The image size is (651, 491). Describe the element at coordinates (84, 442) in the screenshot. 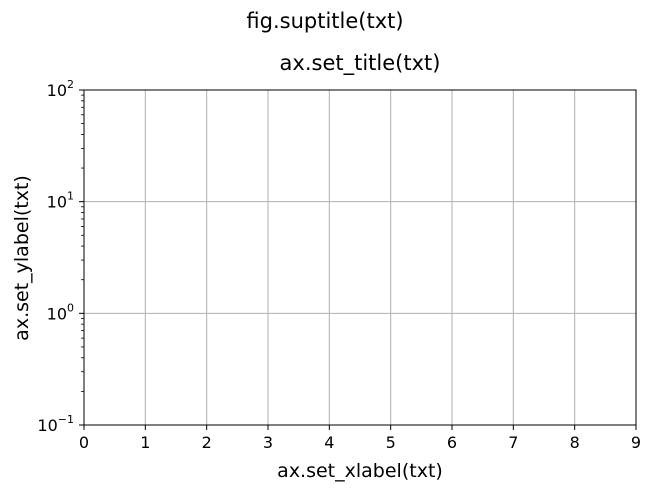

I see `x-tick-label: 0` at that location.